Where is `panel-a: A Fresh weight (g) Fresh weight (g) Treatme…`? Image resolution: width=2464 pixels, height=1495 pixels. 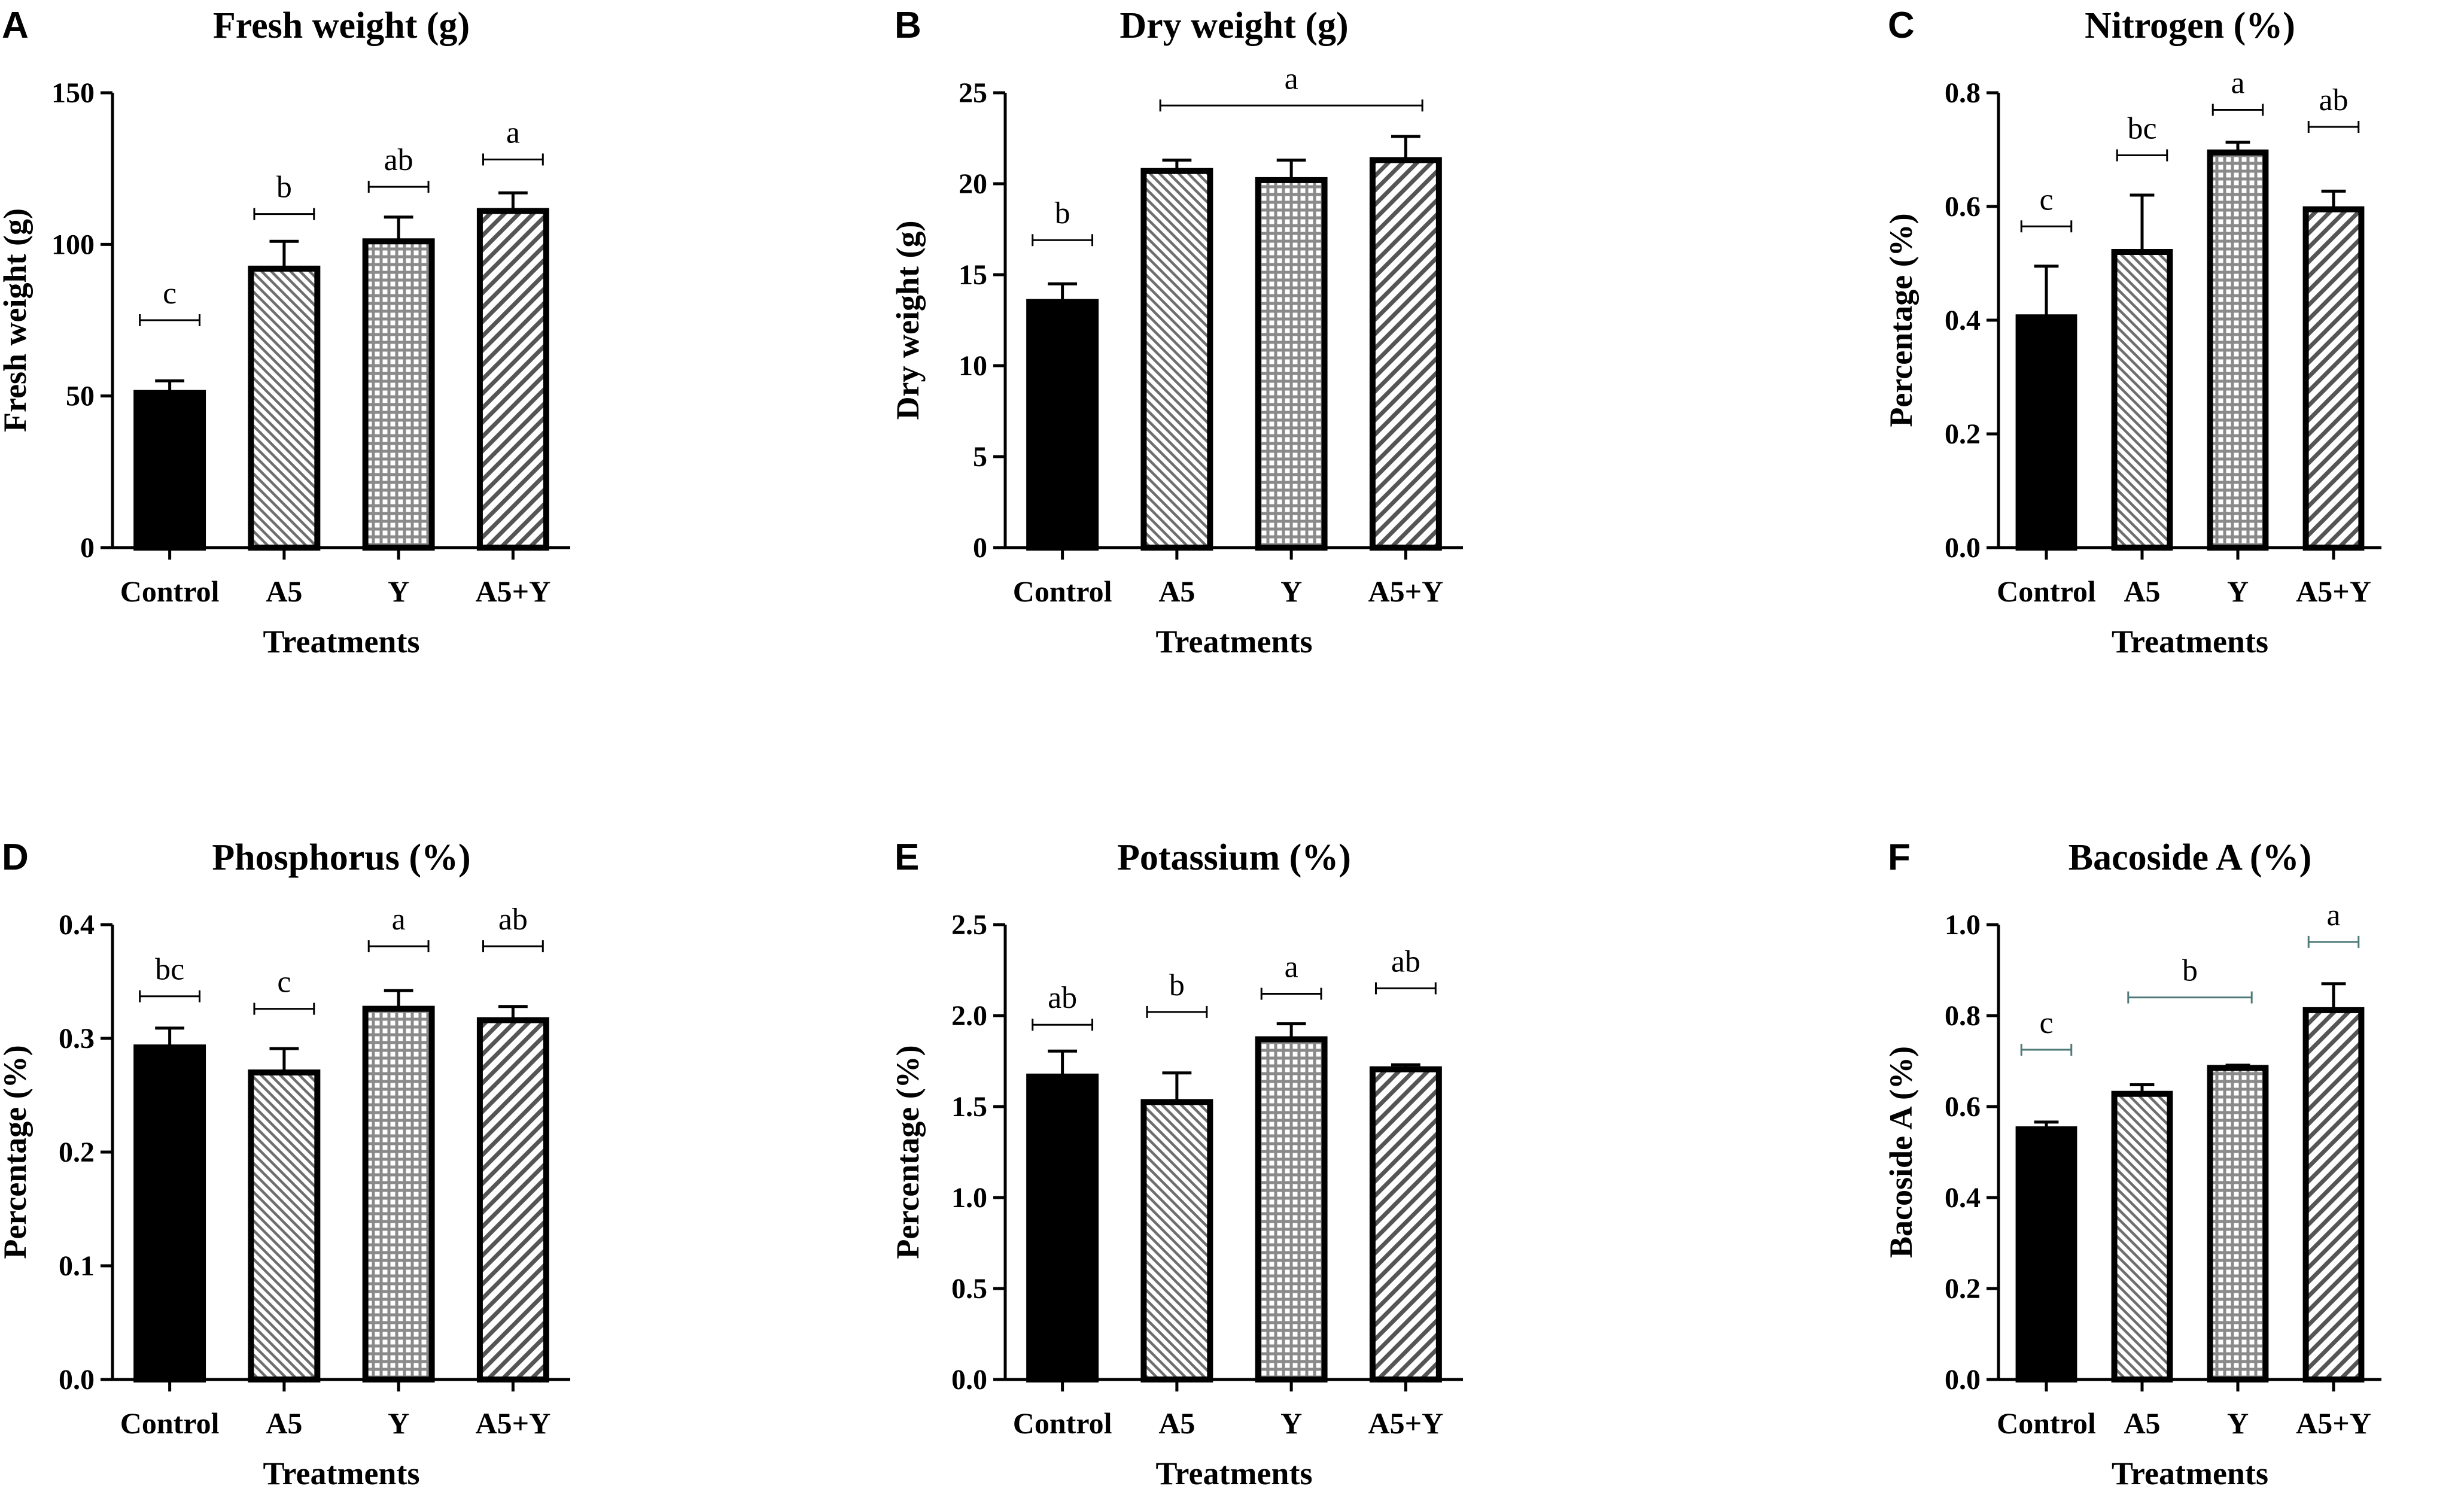 panel-a: A Fresh weight (g) Fresh weight (g) Treatme… is located at coordinates (285, 332).